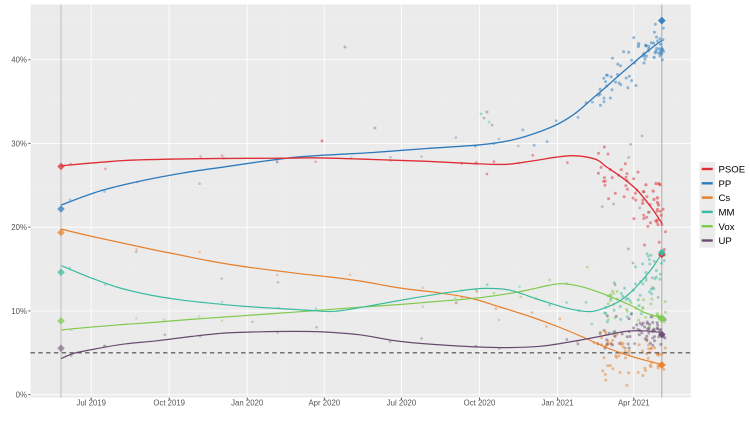 The height and width of the screenshot is (422, 750). Describe the element at coordinates (634, 403) in the screenshot. I see `svg-text: Apr 2021` at that location.